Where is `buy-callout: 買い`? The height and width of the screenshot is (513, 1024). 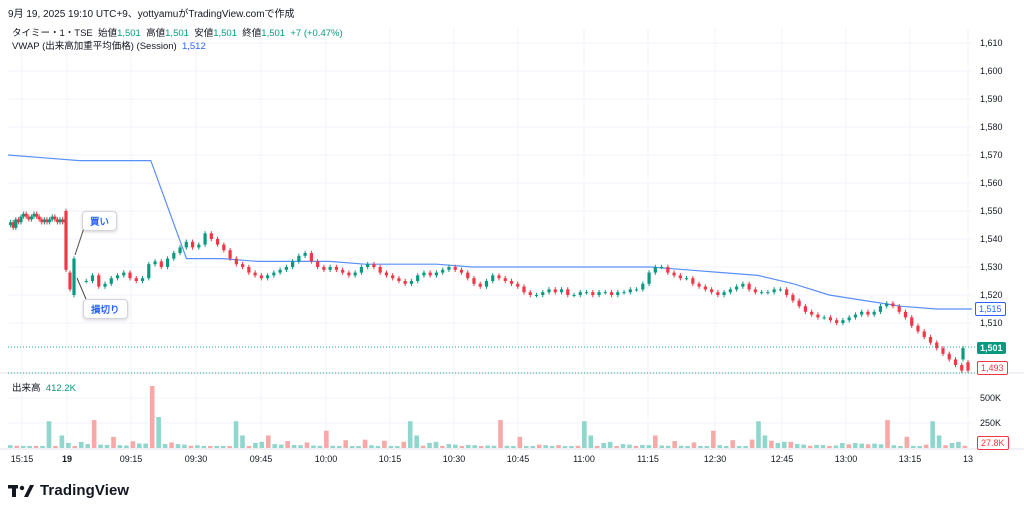 buy-callout: 買い is located at coordinates (100, 221).